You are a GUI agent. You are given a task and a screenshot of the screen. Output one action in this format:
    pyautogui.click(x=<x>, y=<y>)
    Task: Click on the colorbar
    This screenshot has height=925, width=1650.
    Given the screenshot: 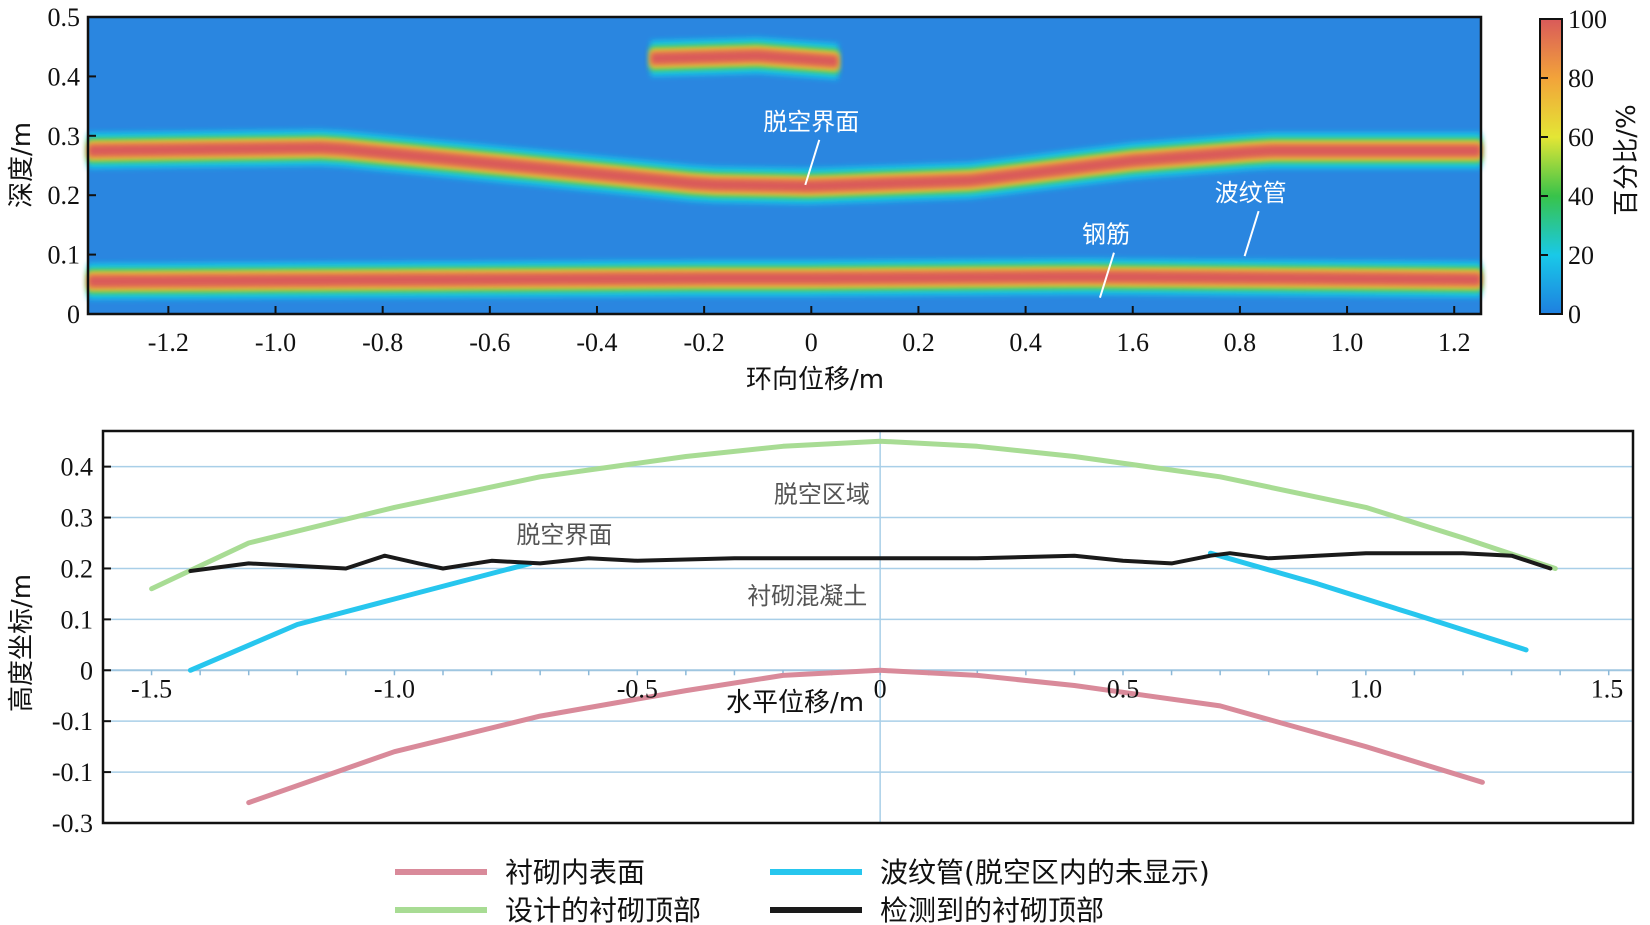 What is the action you would take?
    pyautogui.click(x=1551, y=166)
    